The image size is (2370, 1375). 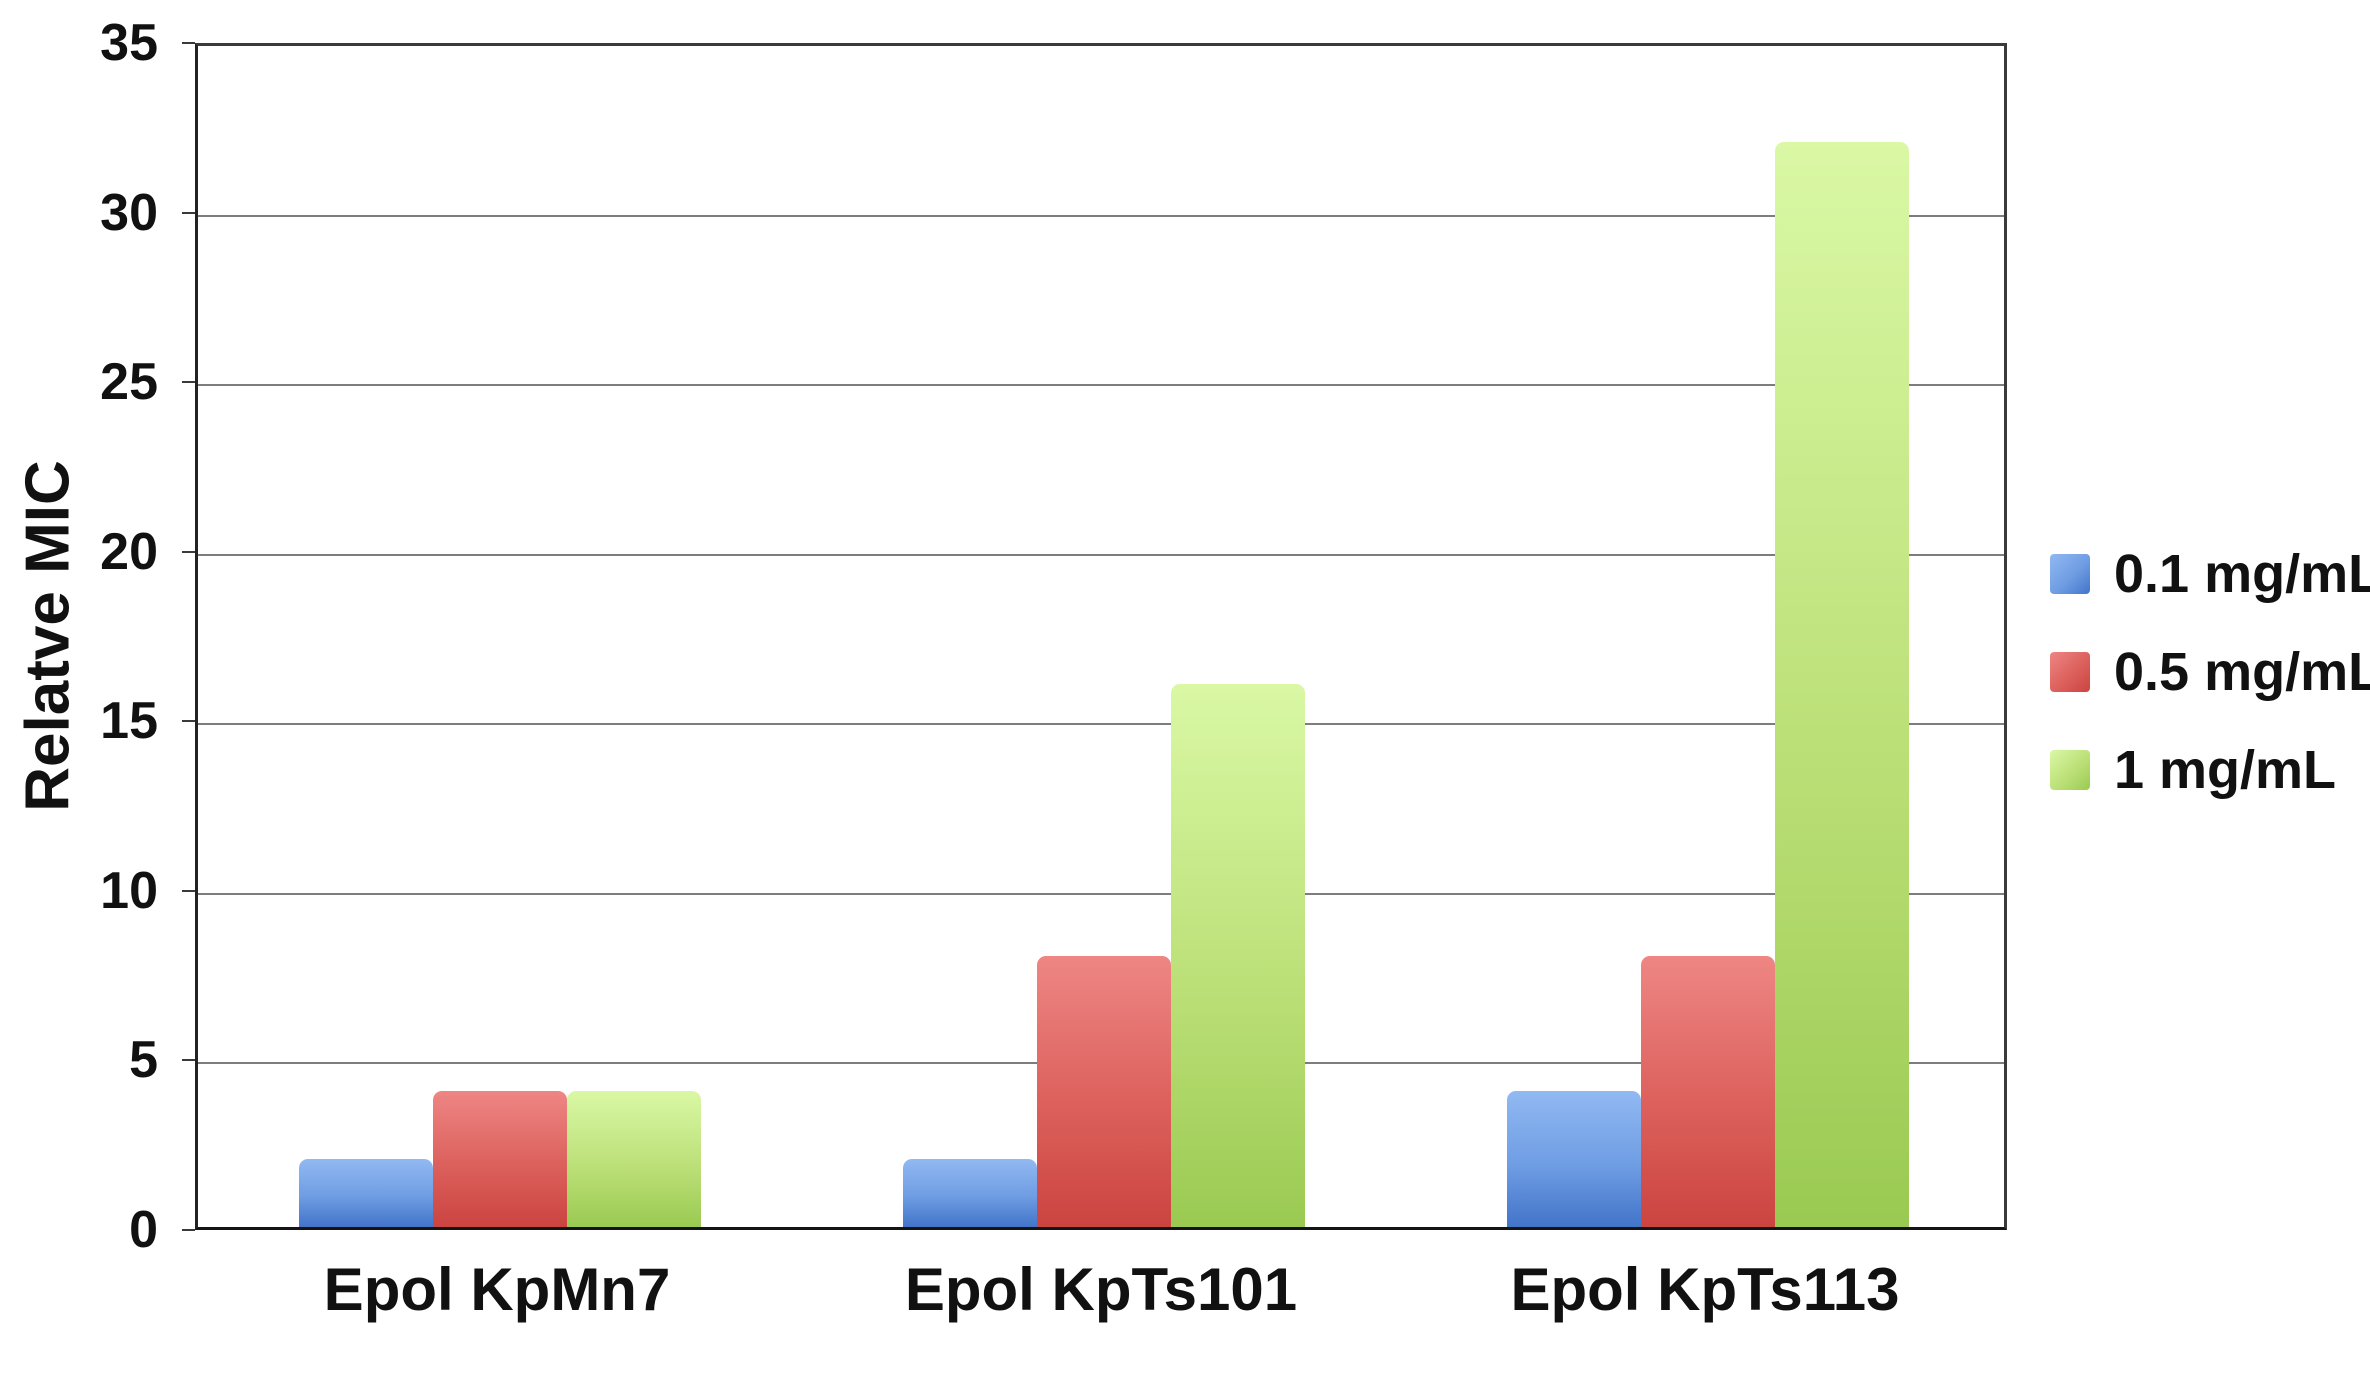 What do you see at coordinates (2070, 574) in the screenshot?
I see `legend-swatch-0-1-mg-ml` at bounding box center [2070, 574].